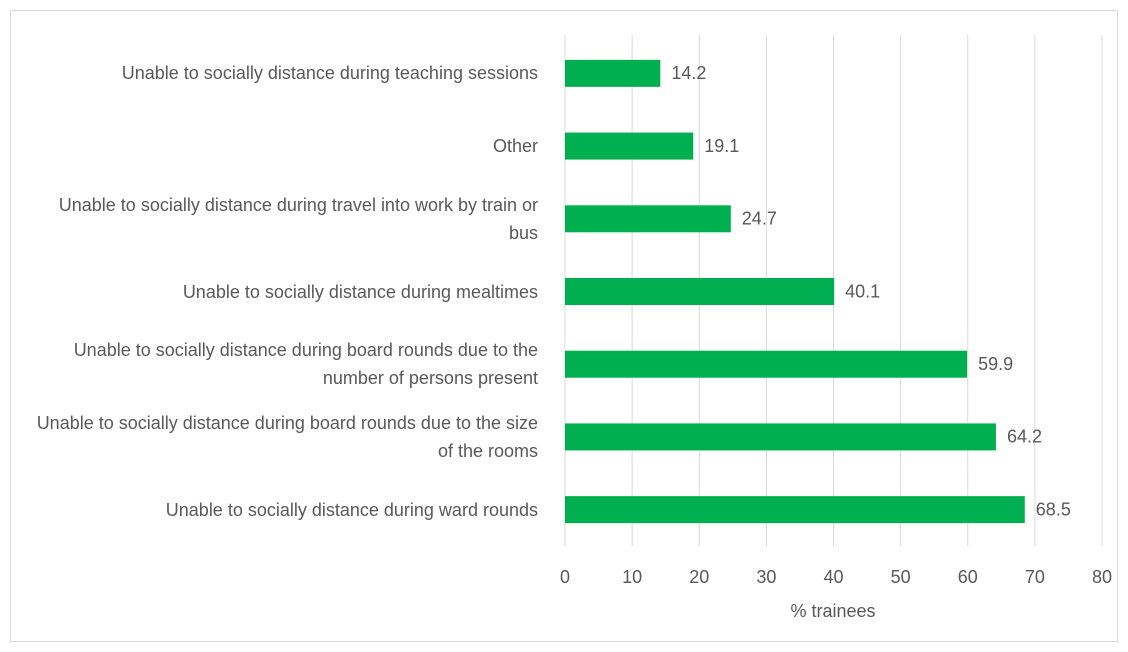 Image resolution: width=1128 pixels, height=652 pixels. I want to click on x-tick-label: 40, so click(833, 577).